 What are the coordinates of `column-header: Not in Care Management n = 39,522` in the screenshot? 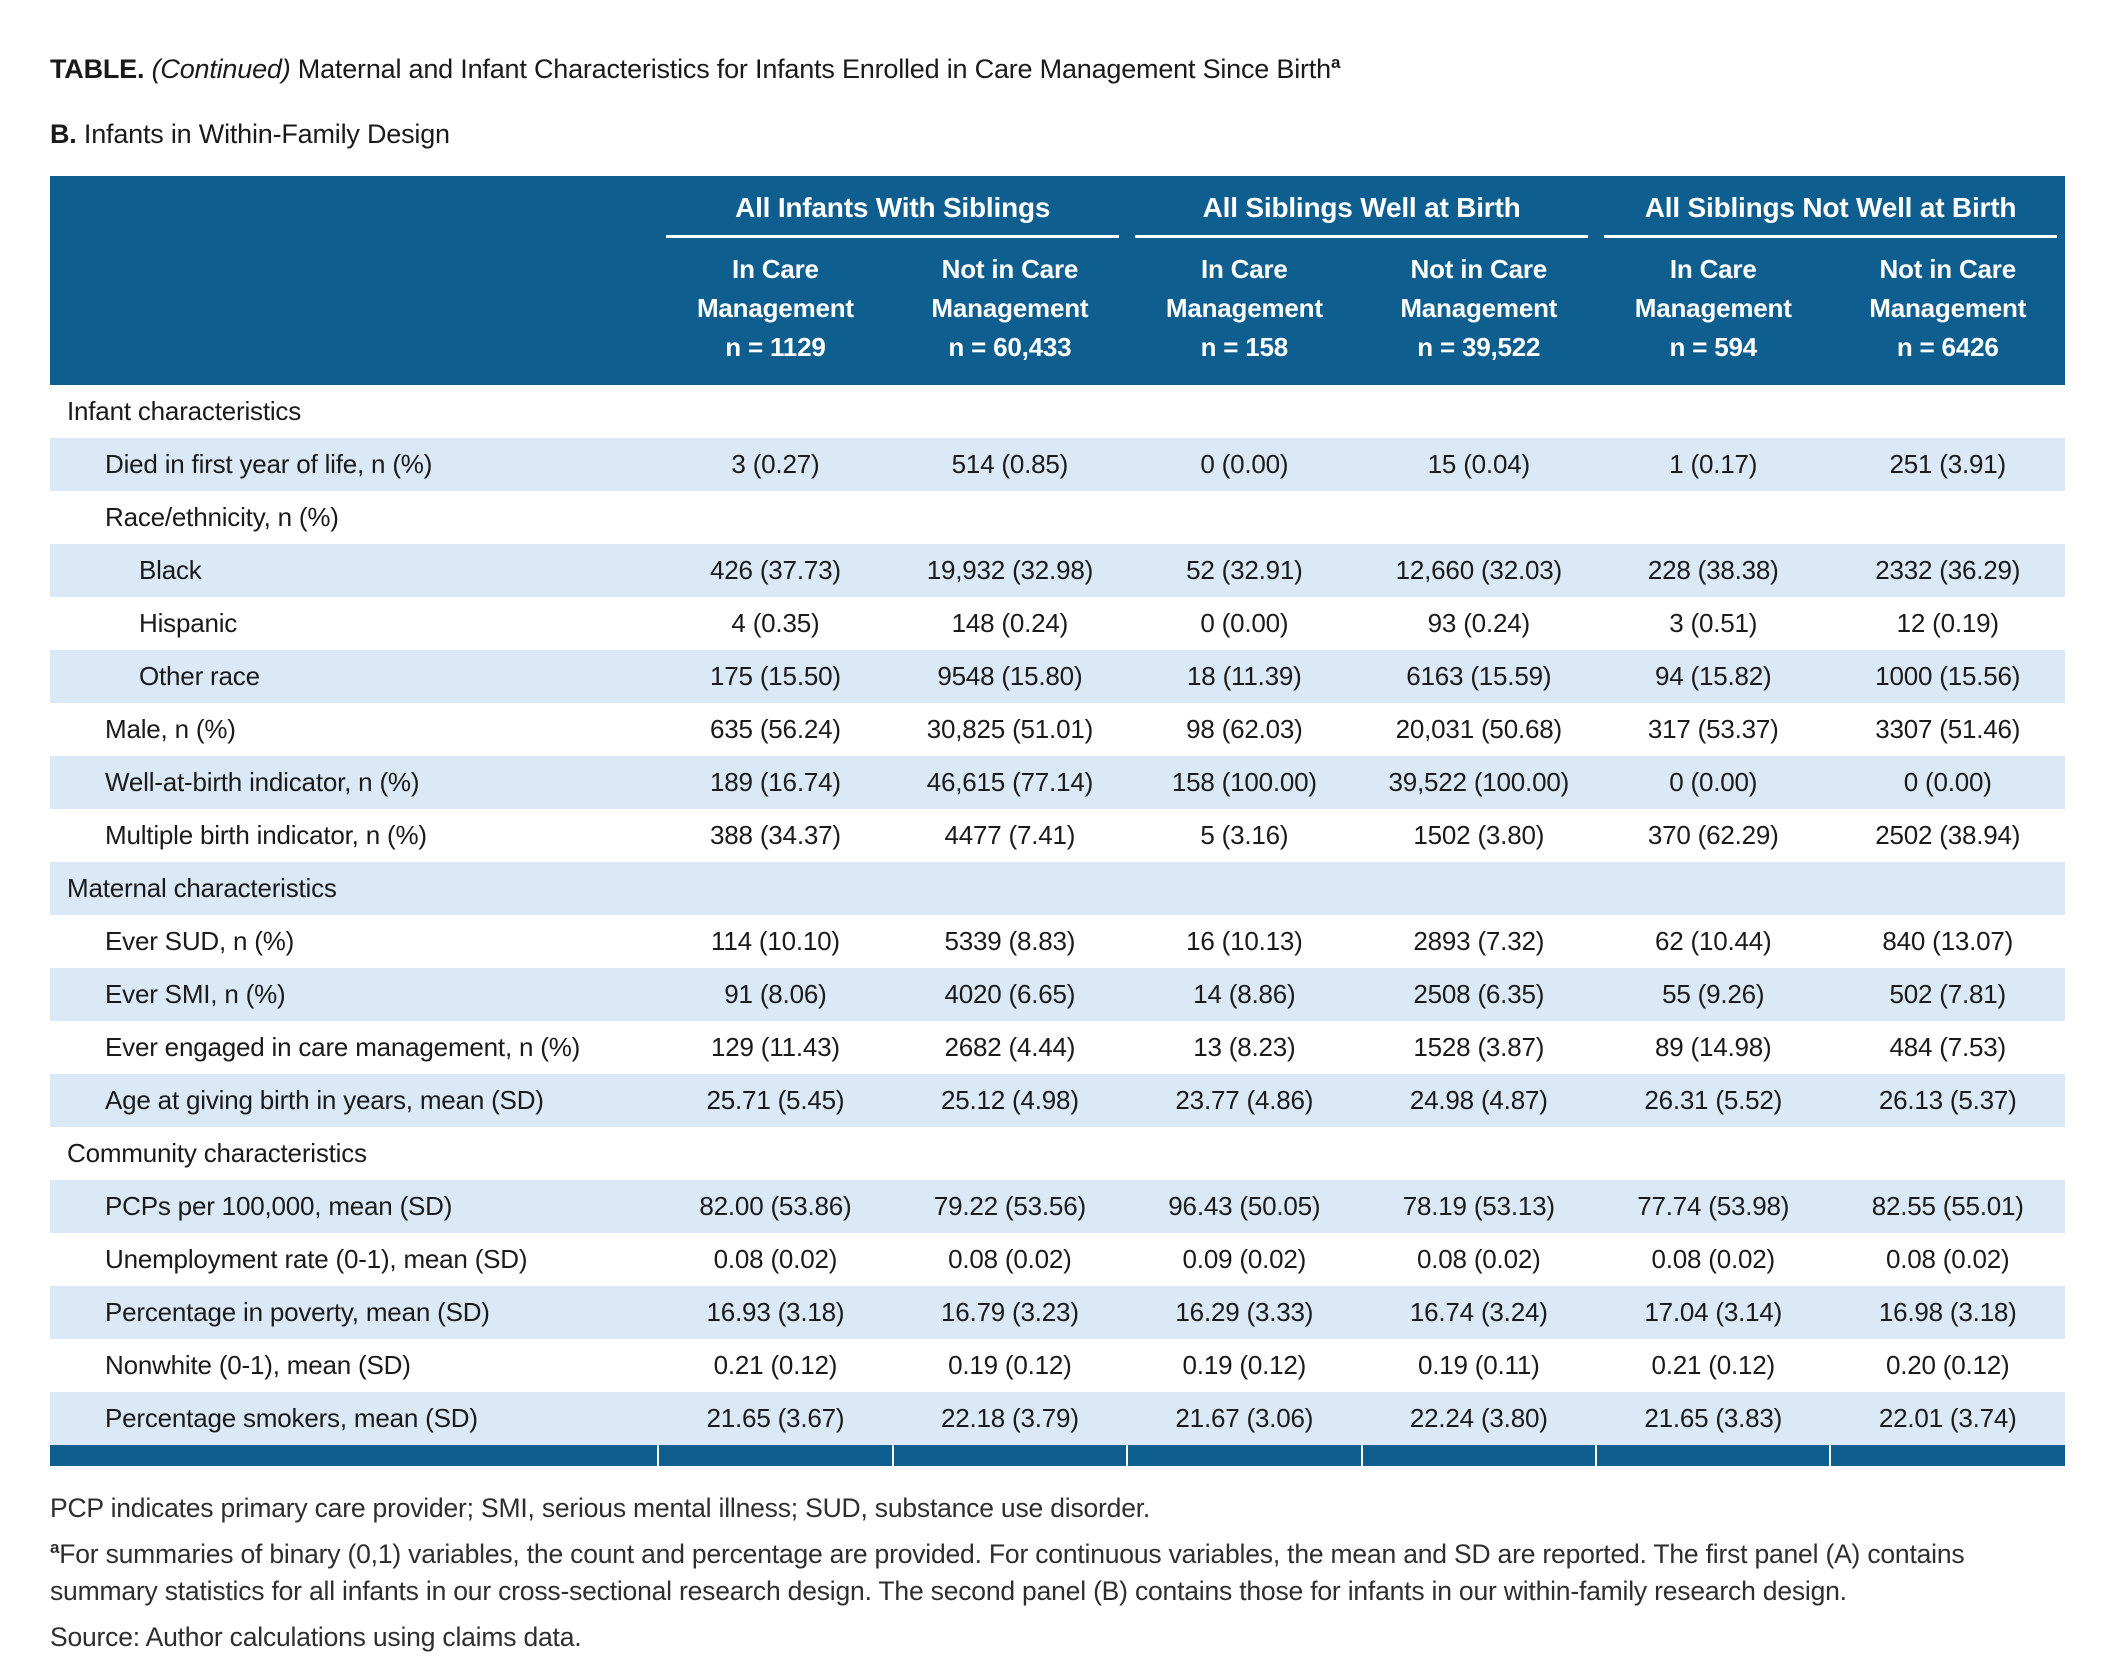 It's located at (1479, 311).